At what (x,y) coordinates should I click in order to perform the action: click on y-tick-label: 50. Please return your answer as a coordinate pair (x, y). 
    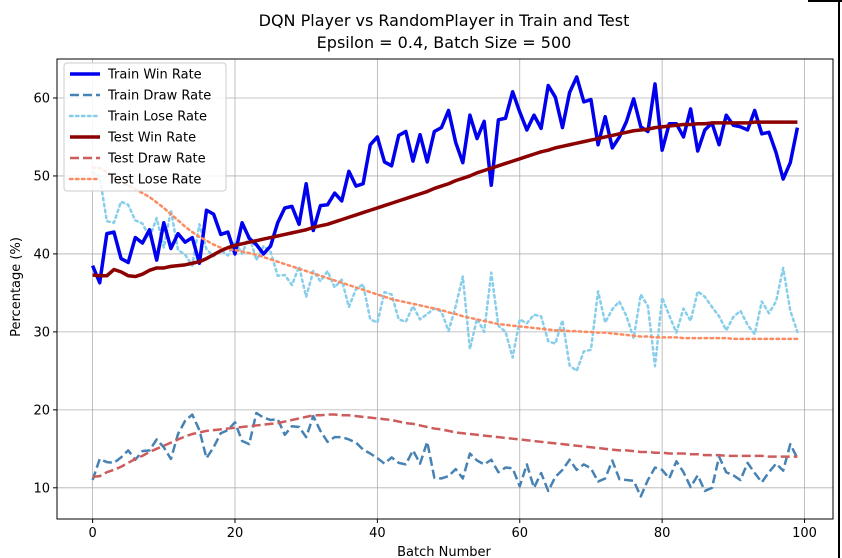
    Looking at the image, I should click on (41, 176).